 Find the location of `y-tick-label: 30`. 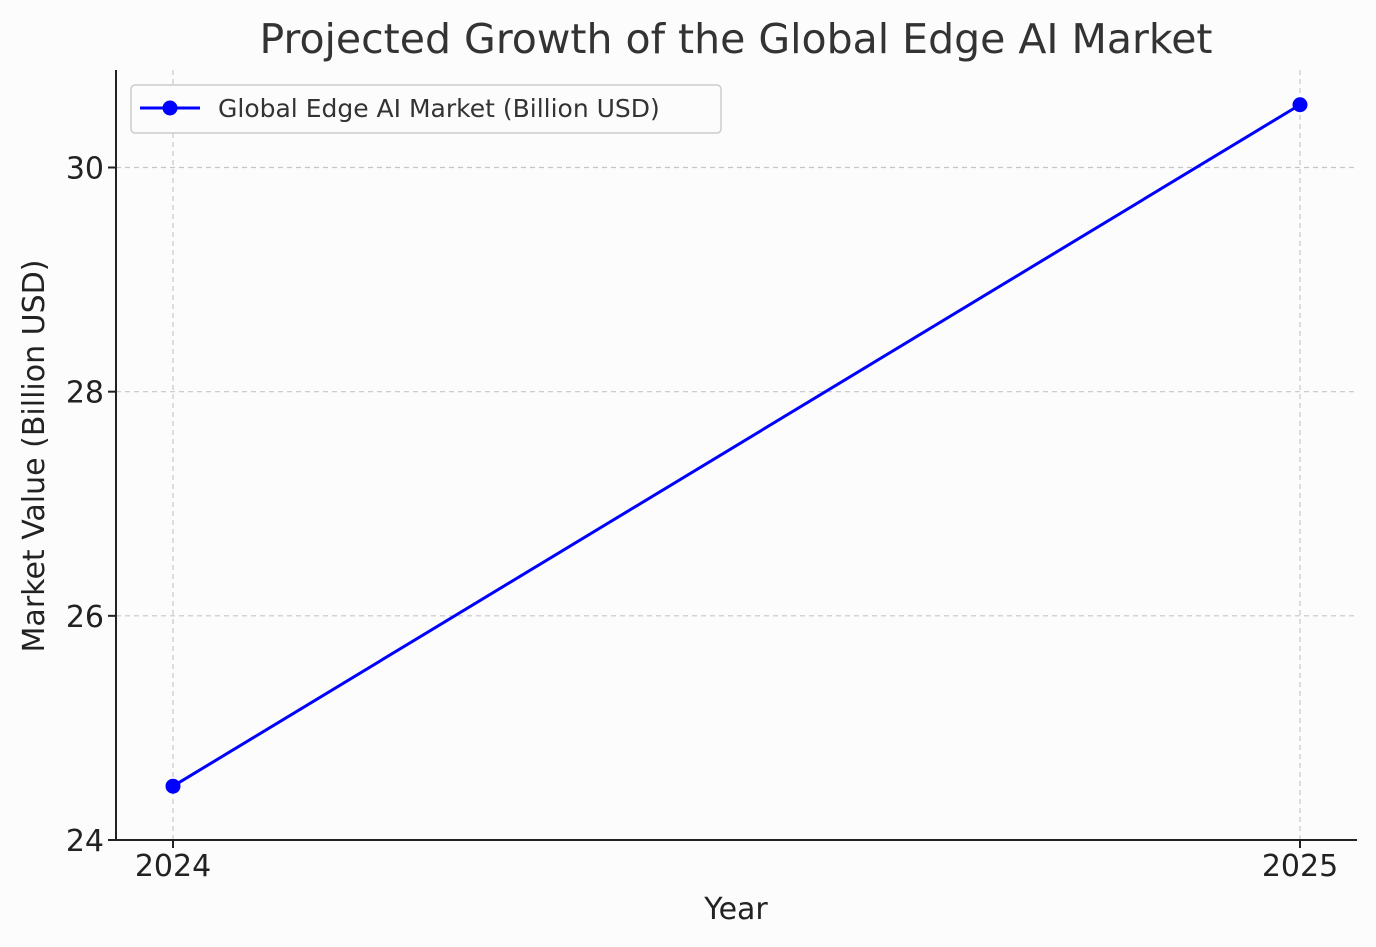

y-tick-label: 30 is located at coordinates (85, 169).